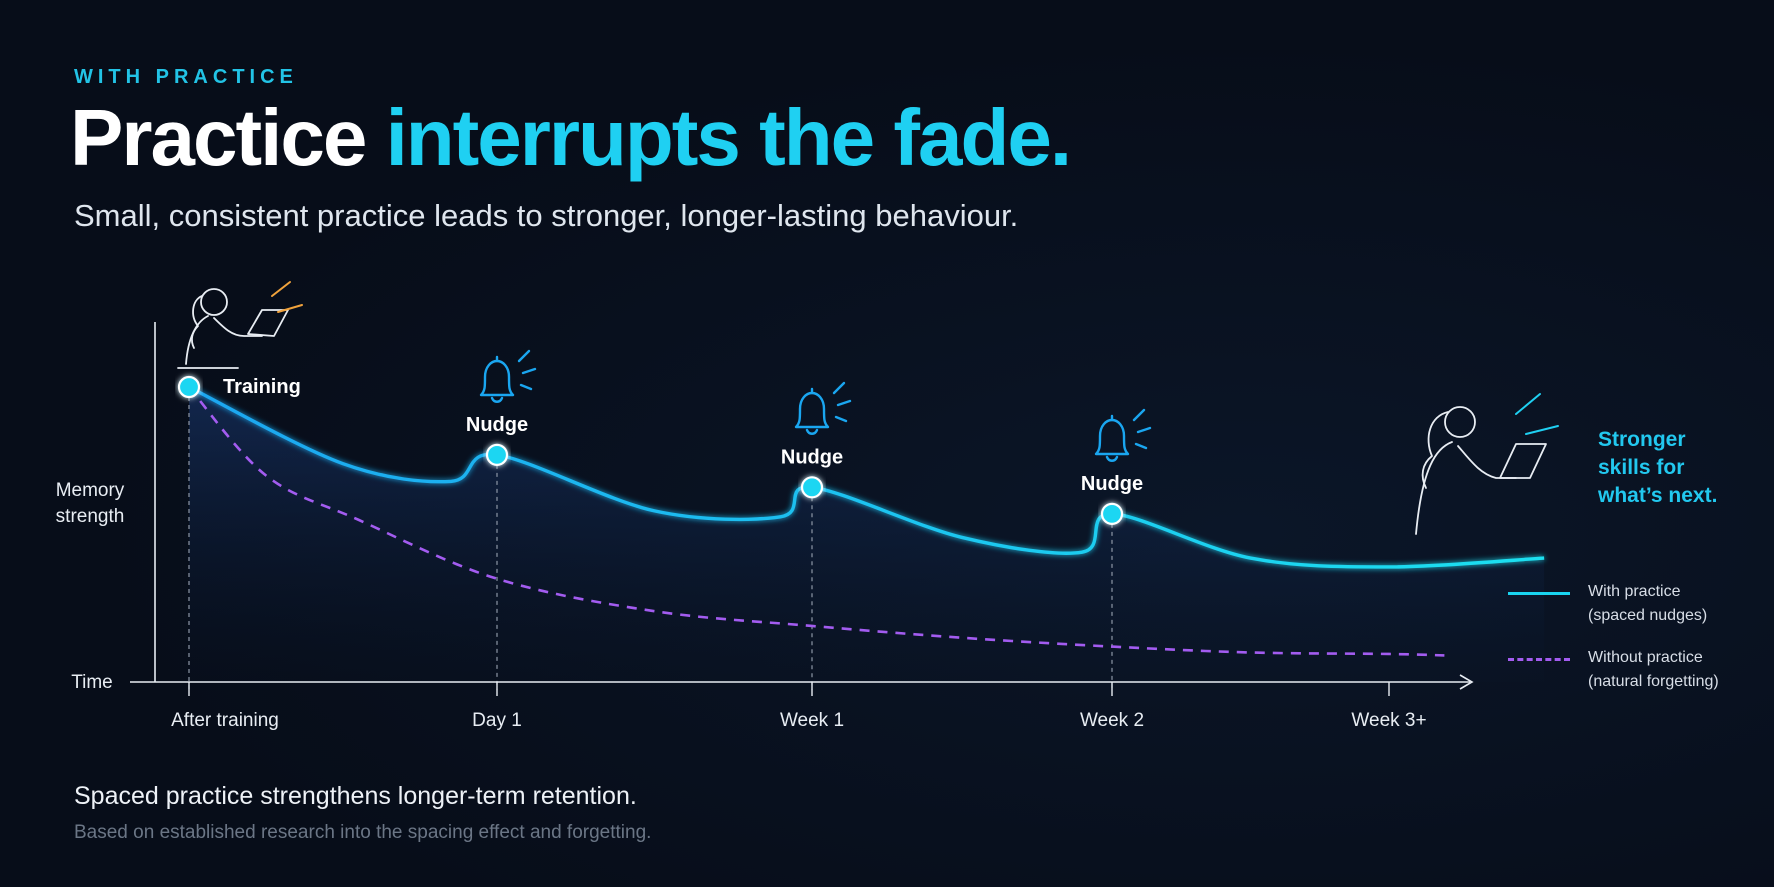  I want to click on x-tick-label: Week 3+, so click(1388, 720).